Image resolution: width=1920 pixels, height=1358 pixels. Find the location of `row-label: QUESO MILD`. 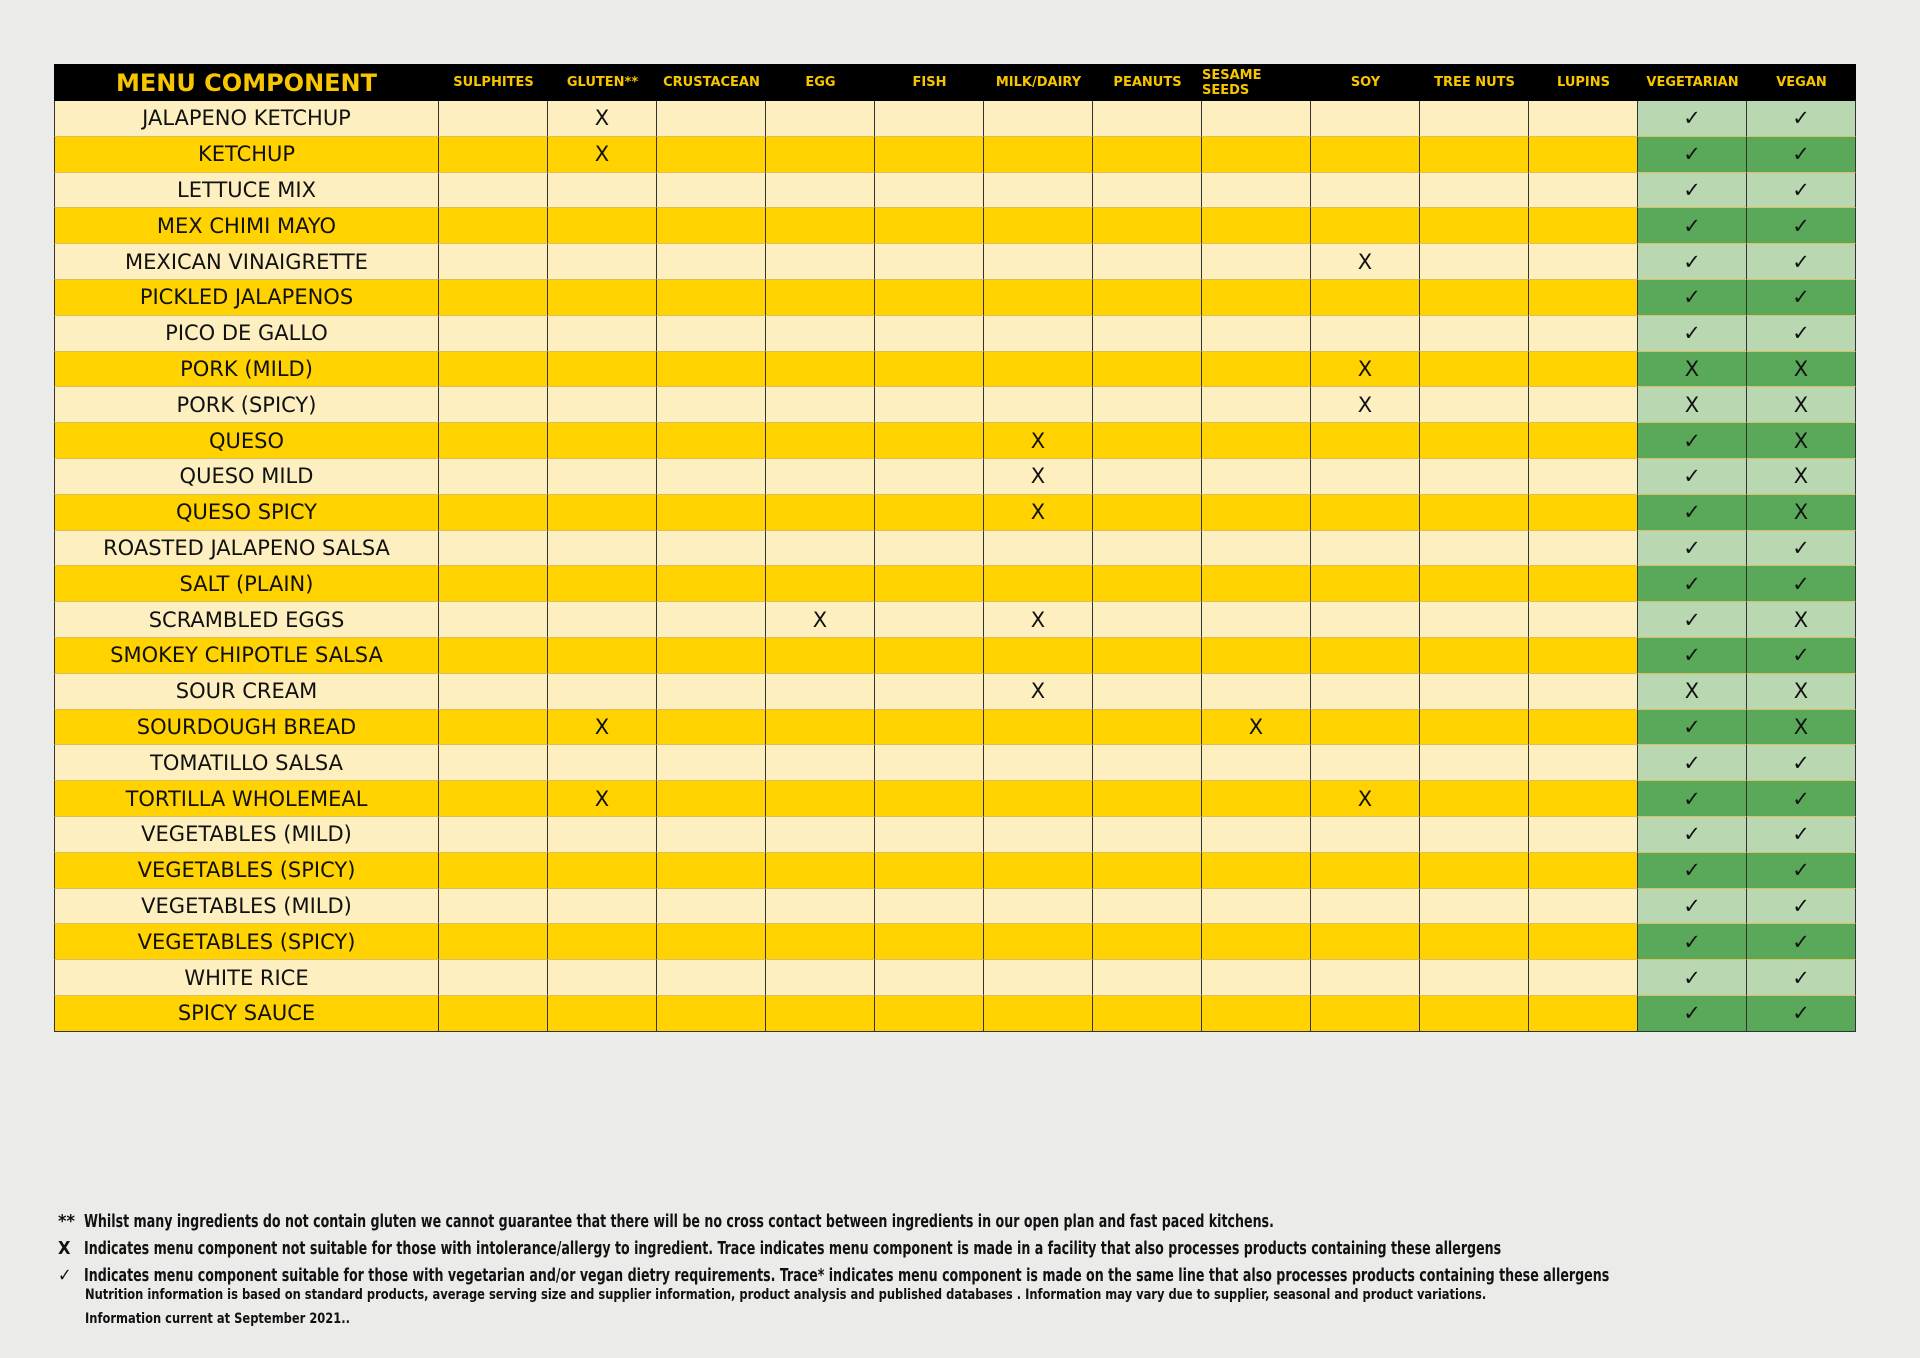

row-label: QUESO MILD is located at coordinates (246, 477).